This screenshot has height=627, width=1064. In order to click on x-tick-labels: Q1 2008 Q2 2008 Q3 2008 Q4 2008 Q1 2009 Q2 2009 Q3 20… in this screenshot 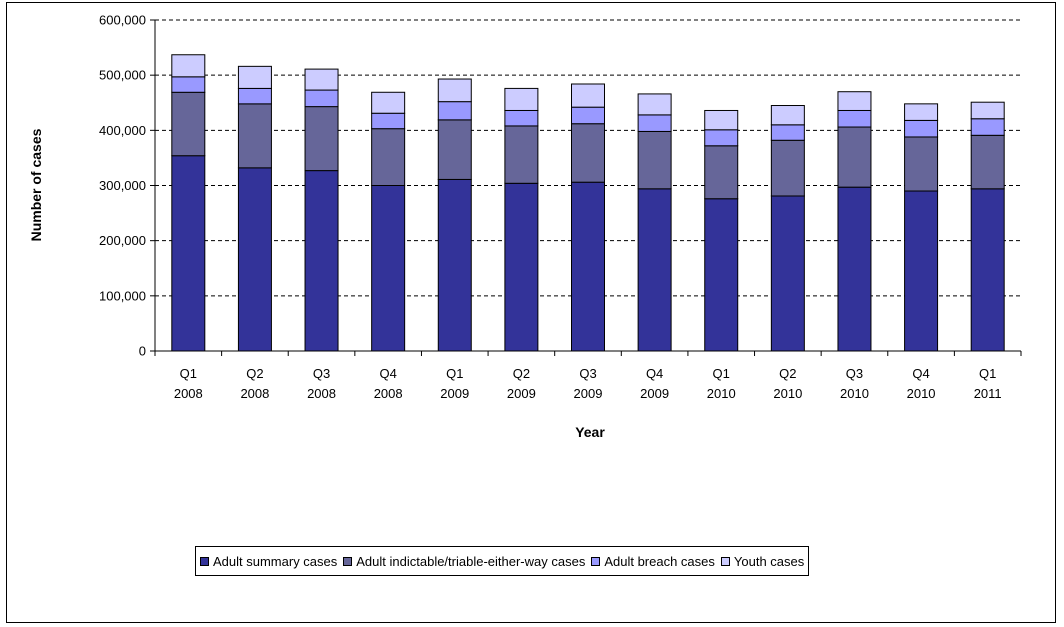, I will do `click(588, 383)`.